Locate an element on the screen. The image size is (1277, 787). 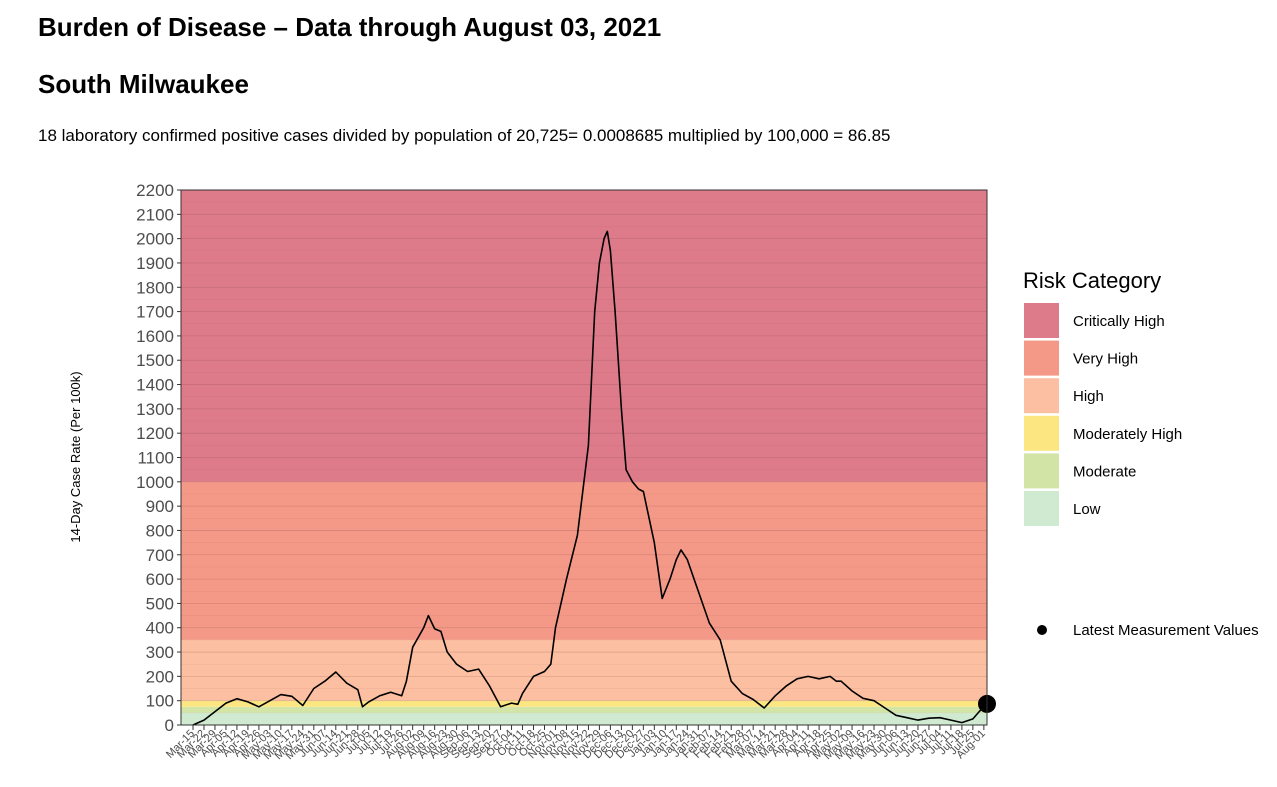
y-tick-label: 400 is located at coordinates (160, 628).